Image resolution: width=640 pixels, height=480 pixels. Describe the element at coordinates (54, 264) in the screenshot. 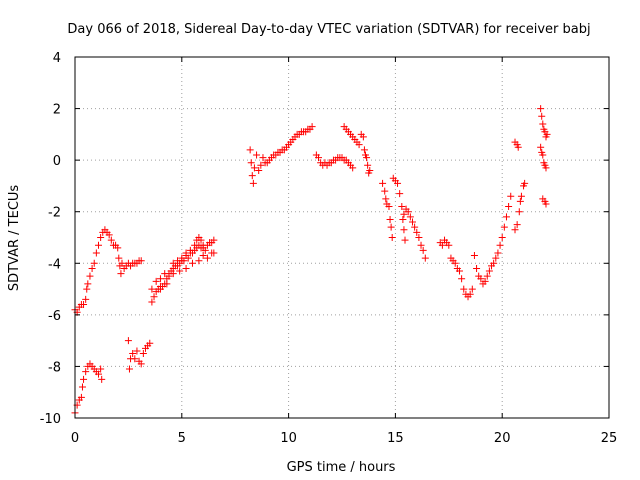

I see `y-tick-label: -4` at that location.